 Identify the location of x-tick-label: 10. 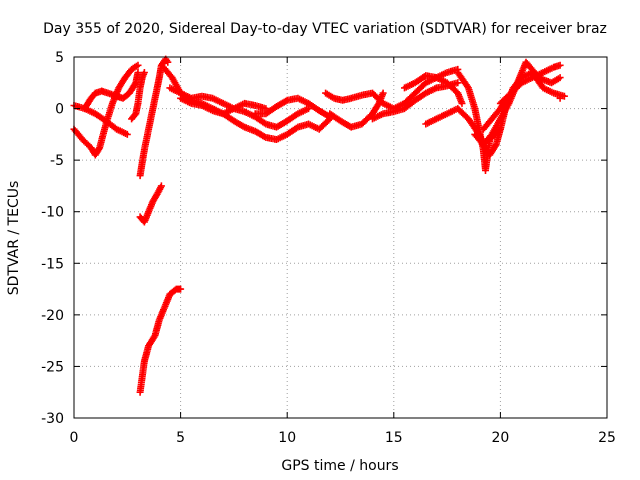
(287, 438).